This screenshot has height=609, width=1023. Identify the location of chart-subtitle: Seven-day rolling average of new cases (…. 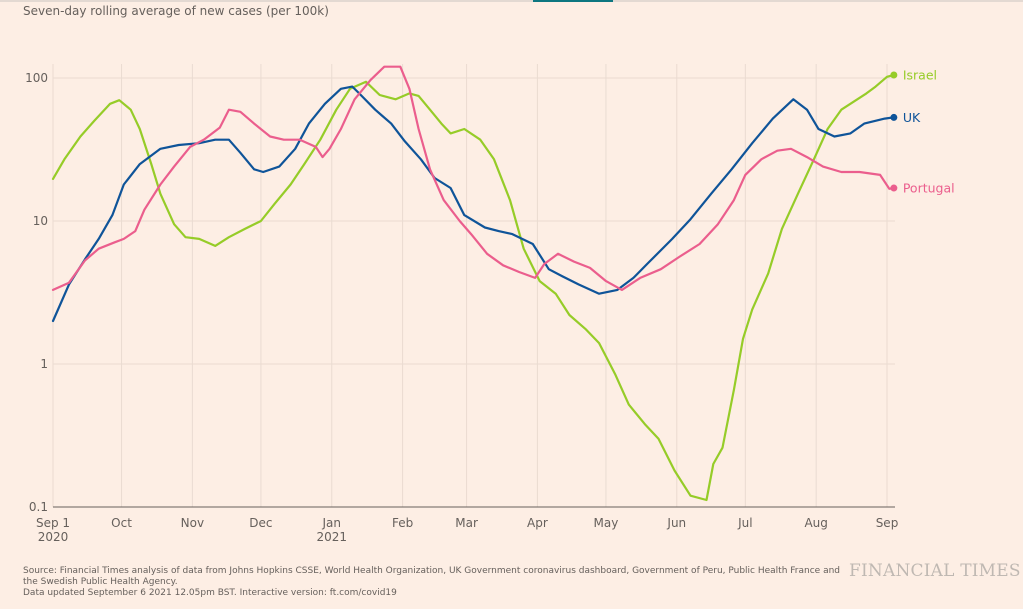
(176, 11).